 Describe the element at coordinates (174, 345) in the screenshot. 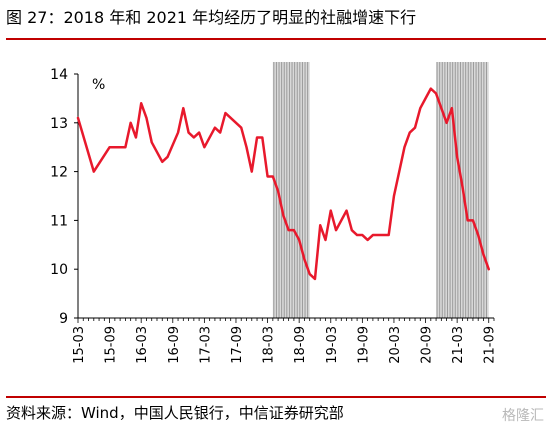

I see `x-tick-label: 16-09` at that location.